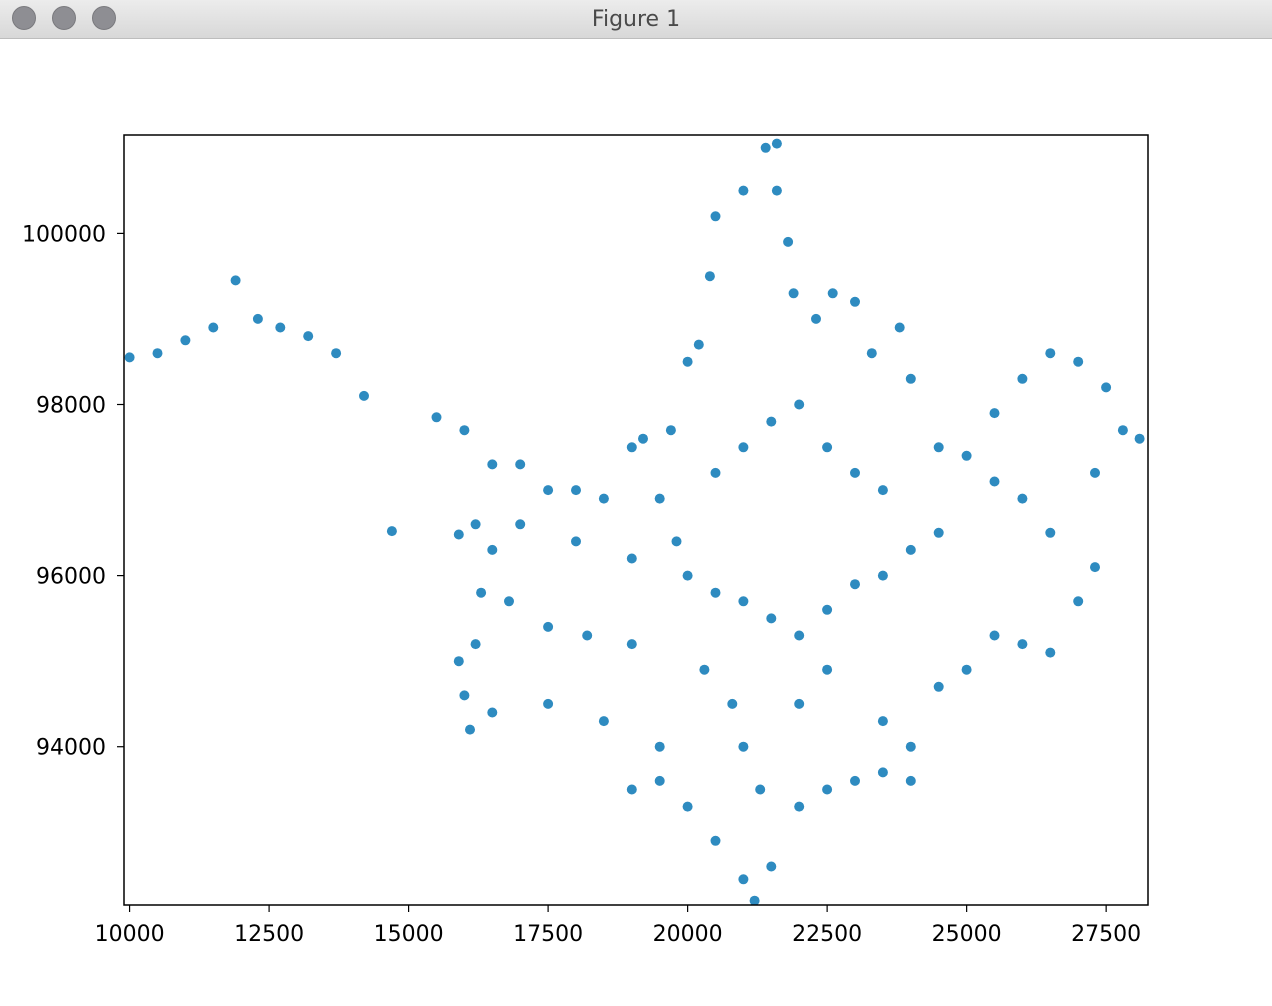 This screenshot has width=1272, height=1006. Describe the element at coordinates (64, 234) in the screenshot. I see `y-tick-label: 100000` at that location.